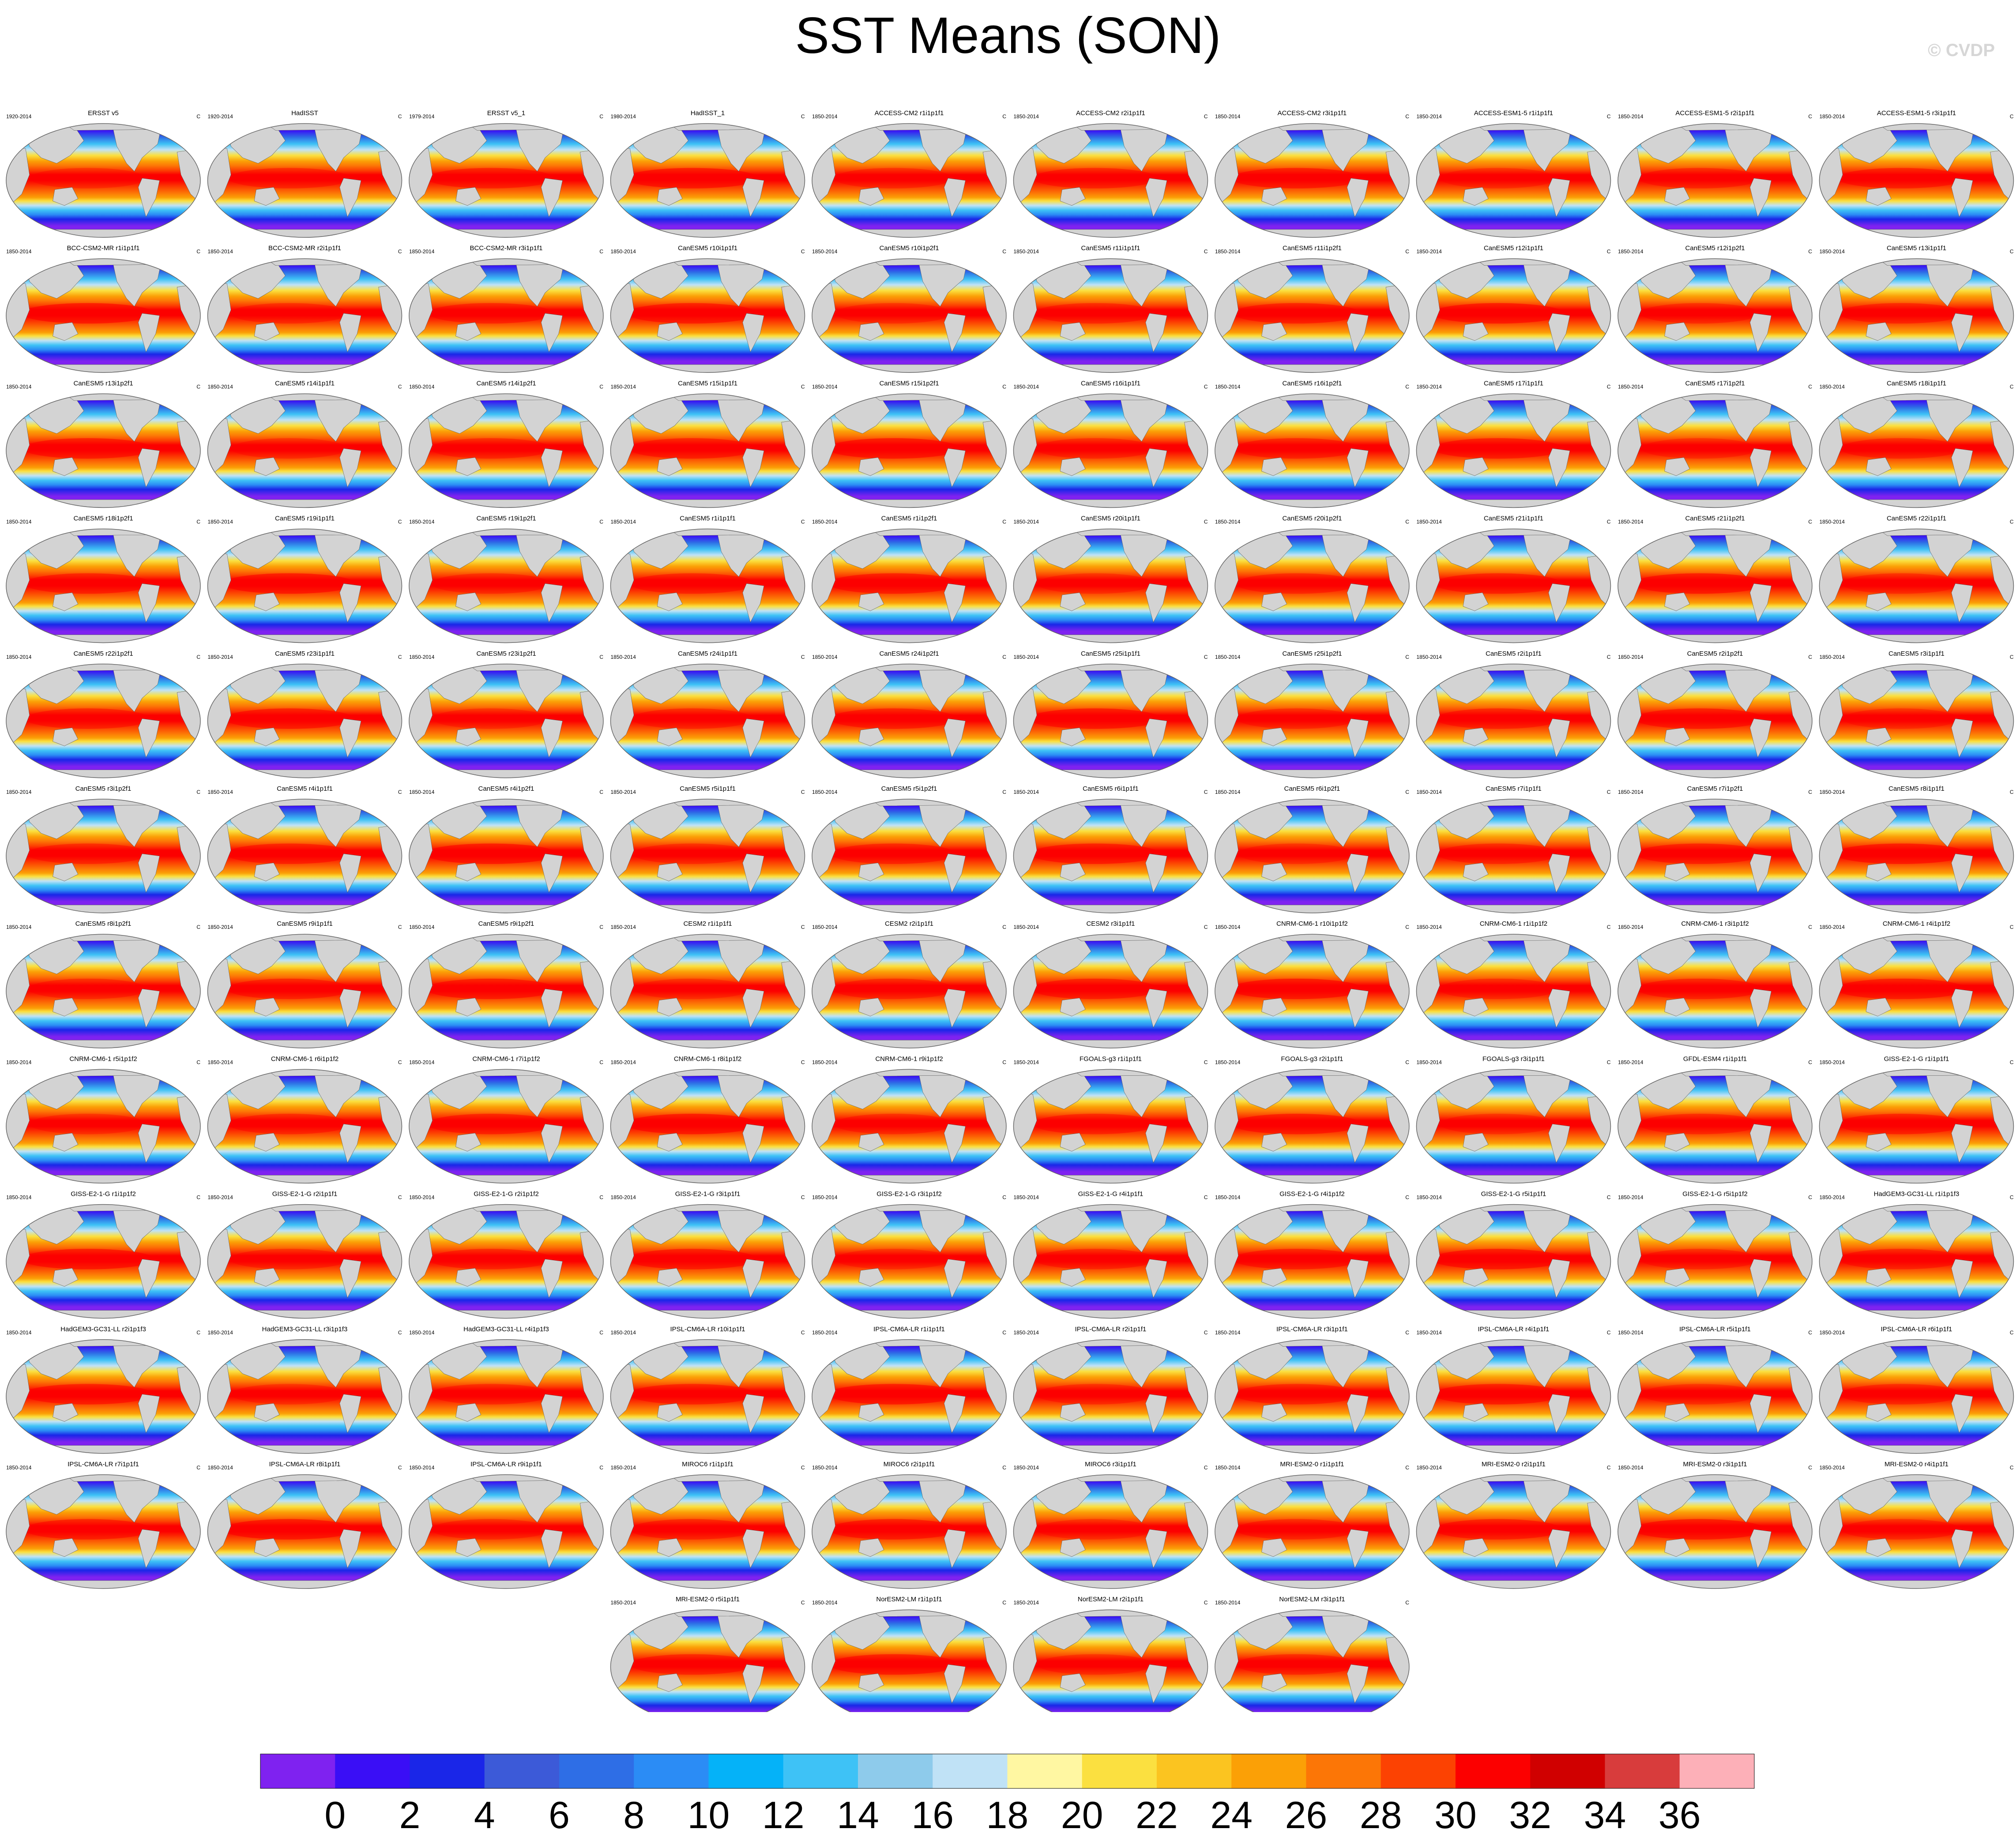 The width and height of the screenshot is (2016, 1844). Describe the element at coordinates (1312, 1195) in the screenshot. I see `panel-title: GISS-E2-1-G r4i1p1f2` at that location.